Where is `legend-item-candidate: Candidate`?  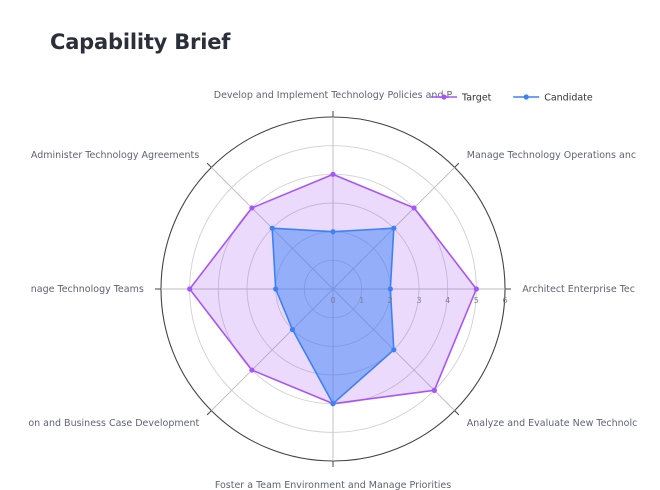 legend-item-candidate: Candidate is located at coordinates (553, 98).